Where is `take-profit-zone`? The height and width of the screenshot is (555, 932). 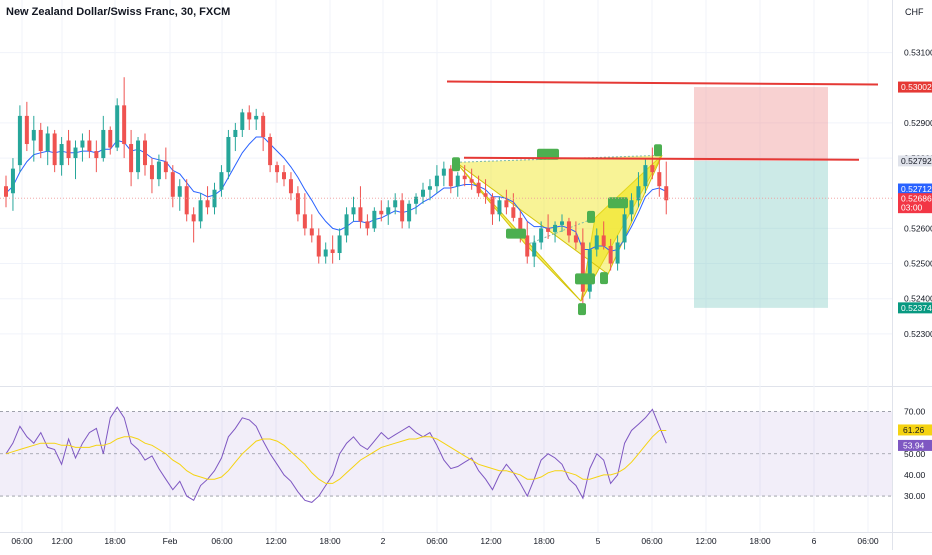 take-profit-zone is located at coordinates (761, 234).